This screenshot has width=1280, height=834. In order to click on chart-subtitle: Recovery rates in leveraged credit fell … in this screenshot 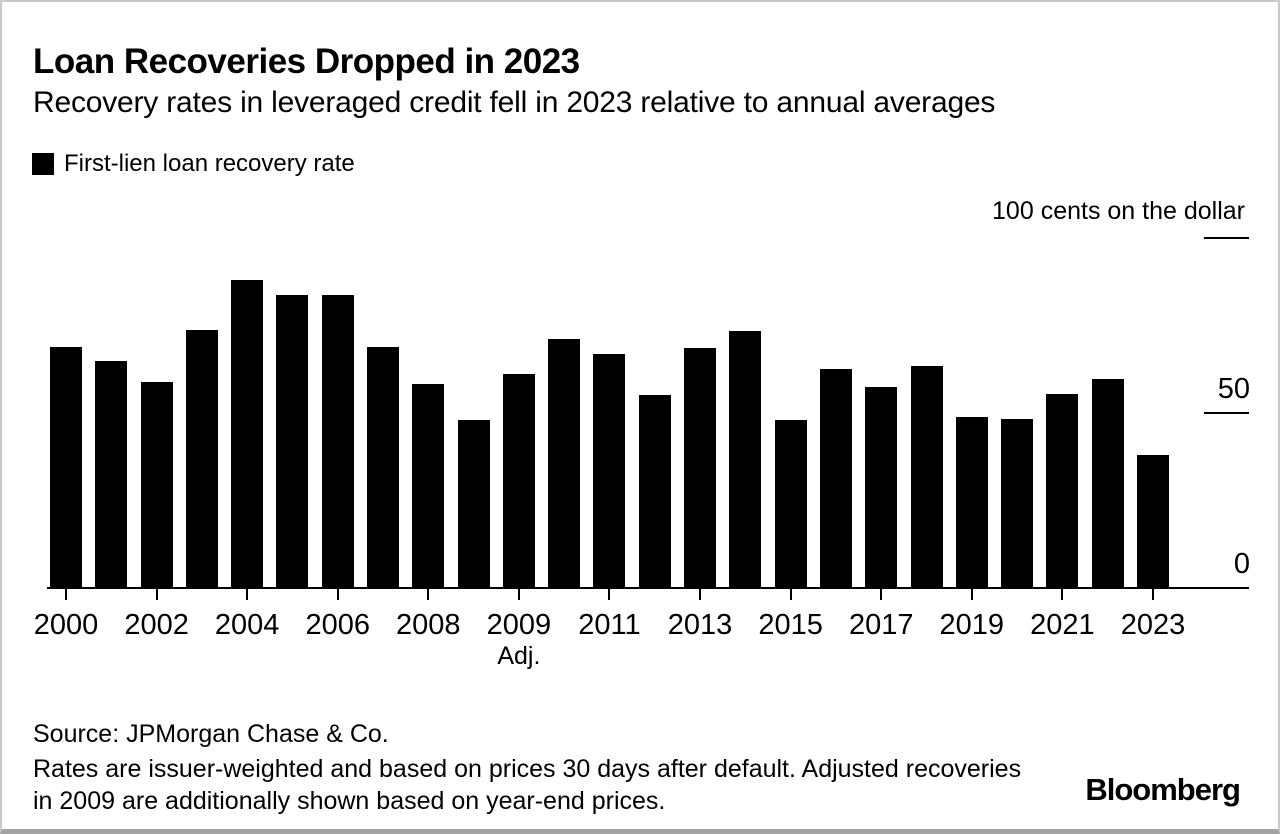, I will do `click(514, 102)`.